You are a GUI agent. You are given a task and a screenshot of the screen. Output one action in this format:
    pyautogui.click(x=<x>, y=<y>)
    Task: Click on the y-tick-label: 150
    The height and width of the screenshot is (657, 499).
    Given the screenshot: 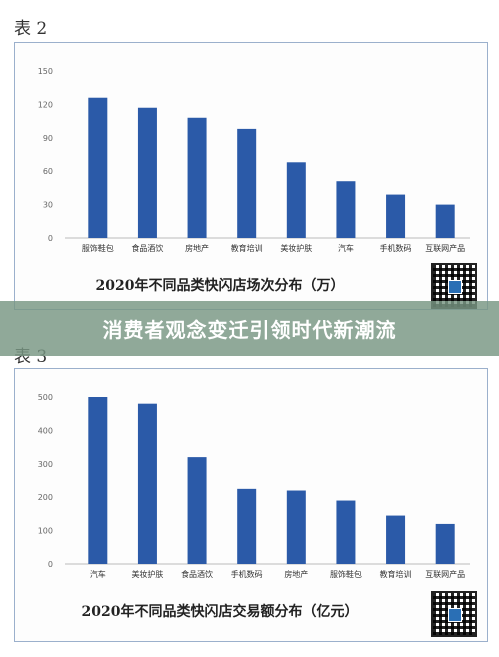 What is the action you would take?
    pyautogui.click(x=45, y=71)
    